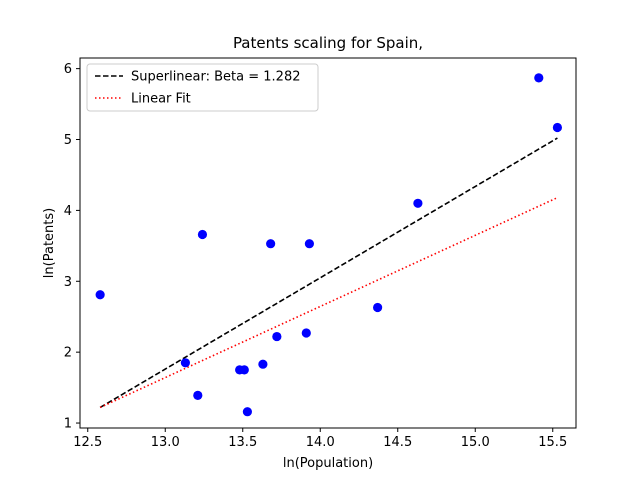 This screenshot has width=640, height=480. I want to click on x-tick-label: 13.5, so click(242, 442).